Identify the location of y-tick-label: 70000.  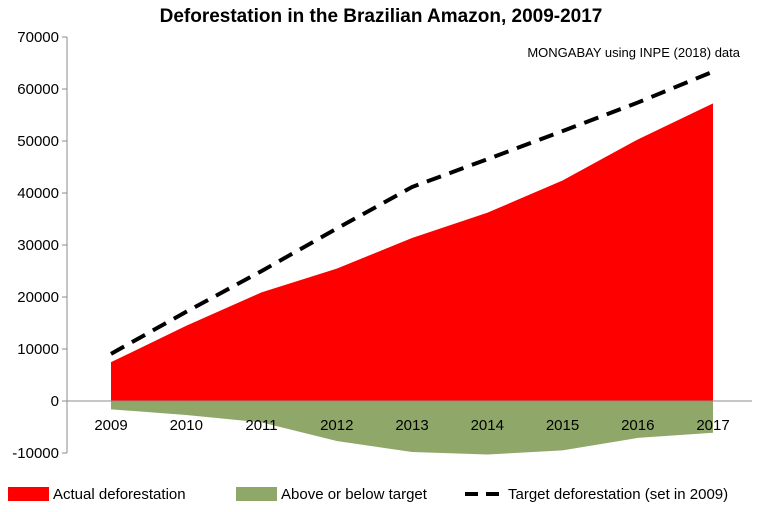
(38, 37).